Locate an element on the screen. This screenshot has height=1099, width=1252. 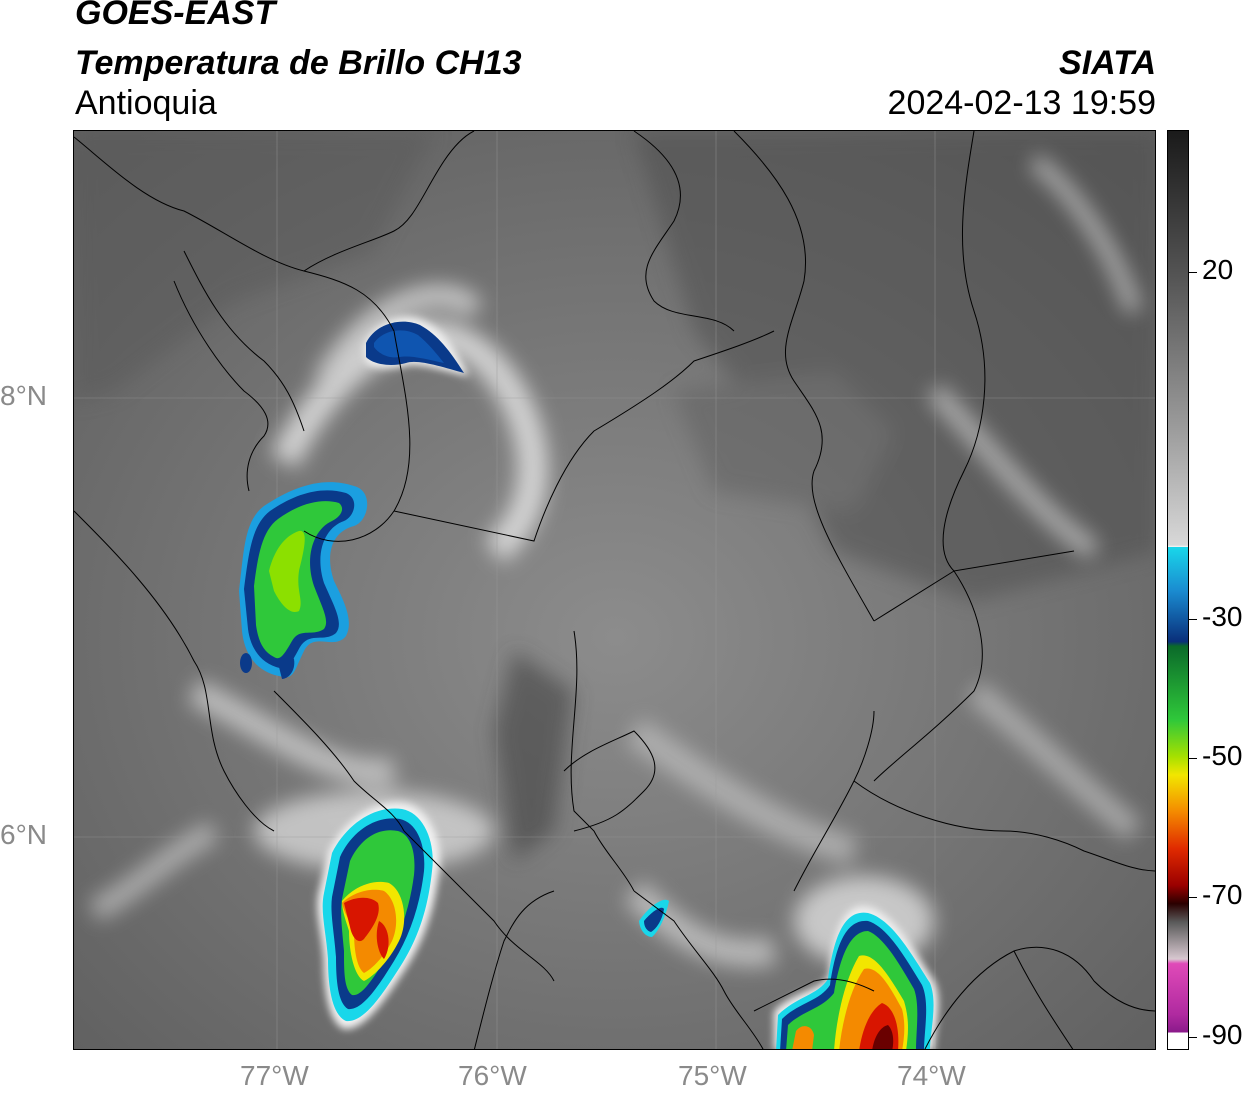
lat-label-8n: 8°N is located at coordinates (23, 395).